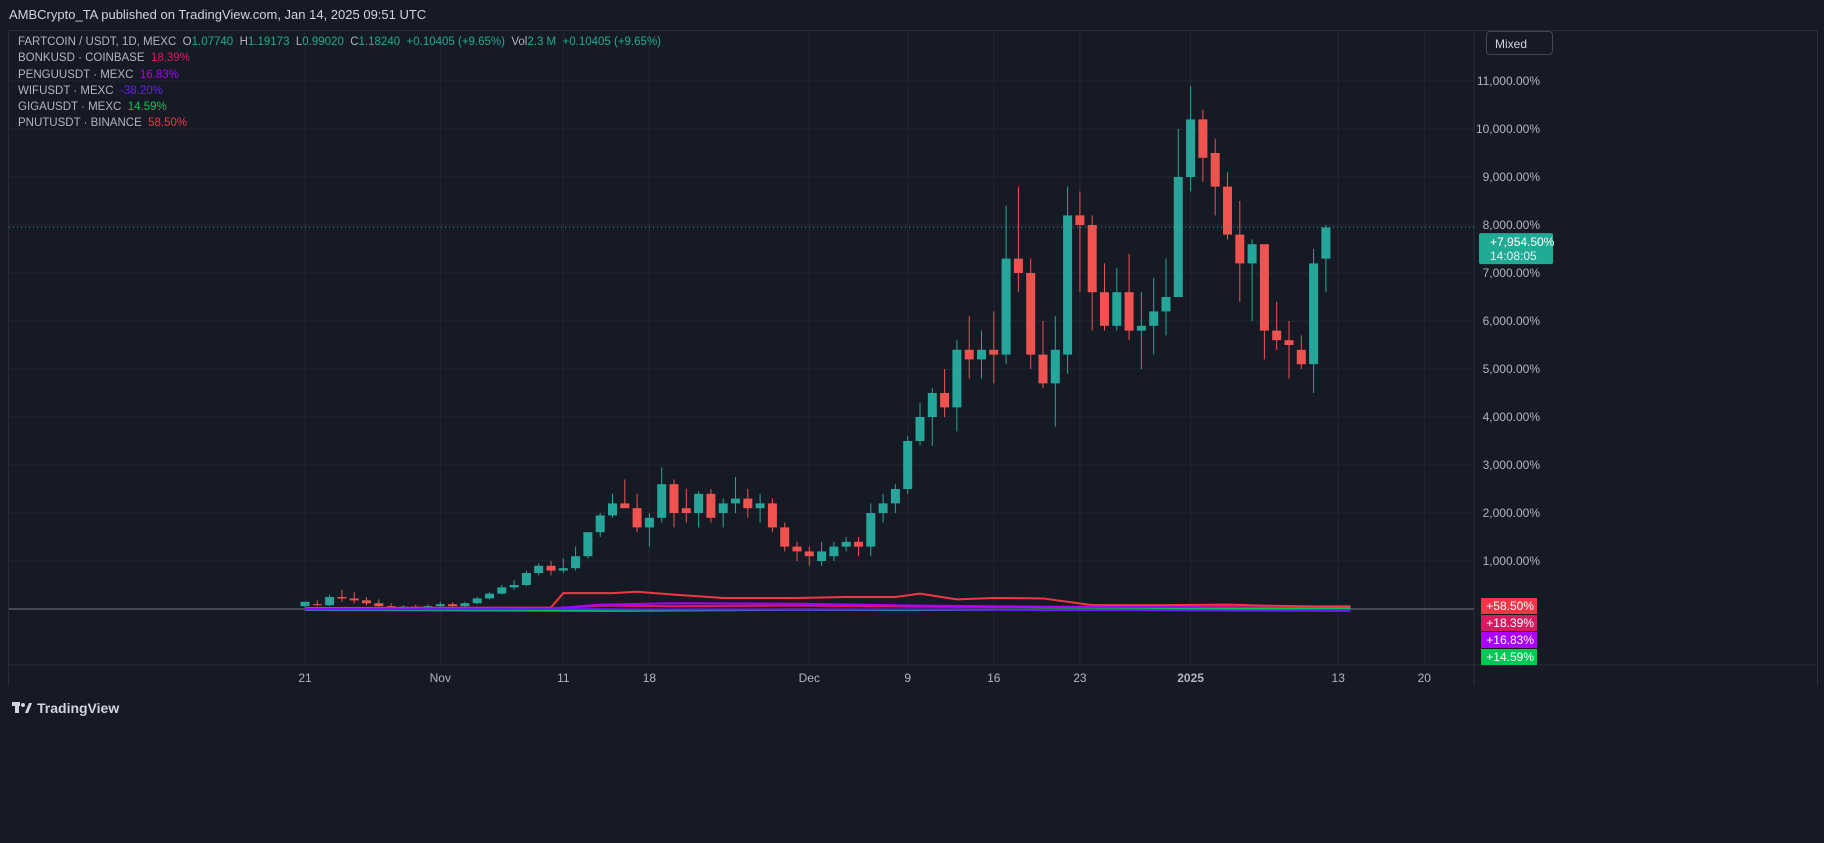 The height and width of the screenshot is (843, 1824). What do you see at coordinates (80, 123) in the screenshot?
I see `compare-symbol: PNUTUSDT · BINANCE` at bounding box center [80, 123].